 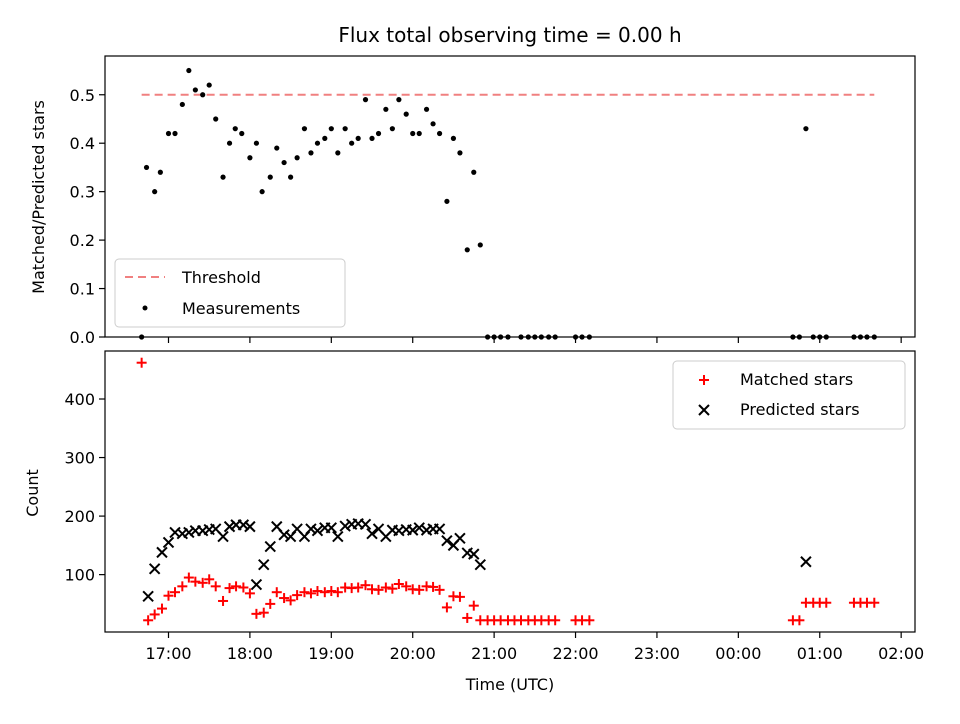 What do you see at coordinates (738, 653) in the screenshot?
I see `x-tick-label: 00:00` at bounding box center [738, 653].